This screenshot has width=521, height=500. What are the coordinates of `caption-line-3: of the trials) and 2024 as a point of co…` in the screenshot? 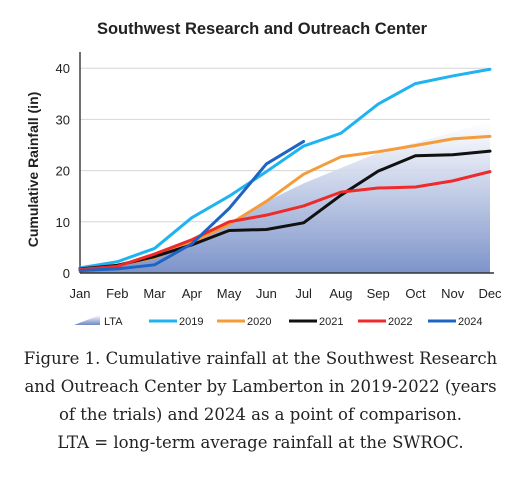 It's located at (260, 414).